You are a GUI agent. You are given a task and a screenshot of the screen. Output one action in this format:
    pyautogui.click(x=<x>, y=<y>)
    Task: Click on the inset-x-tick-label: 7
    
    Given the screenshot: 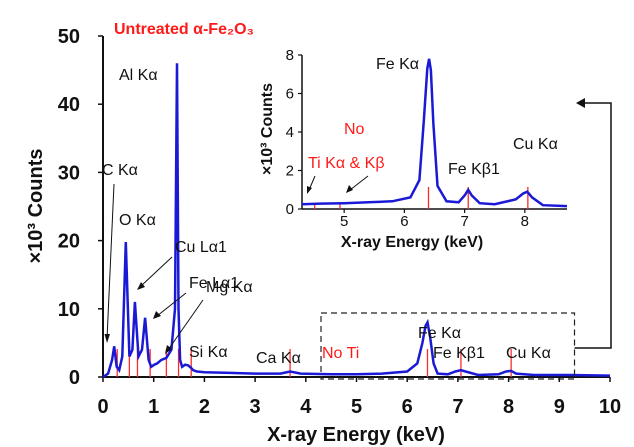 What is the action you would take?
    pyautogui.click(x=464, y=221)
    